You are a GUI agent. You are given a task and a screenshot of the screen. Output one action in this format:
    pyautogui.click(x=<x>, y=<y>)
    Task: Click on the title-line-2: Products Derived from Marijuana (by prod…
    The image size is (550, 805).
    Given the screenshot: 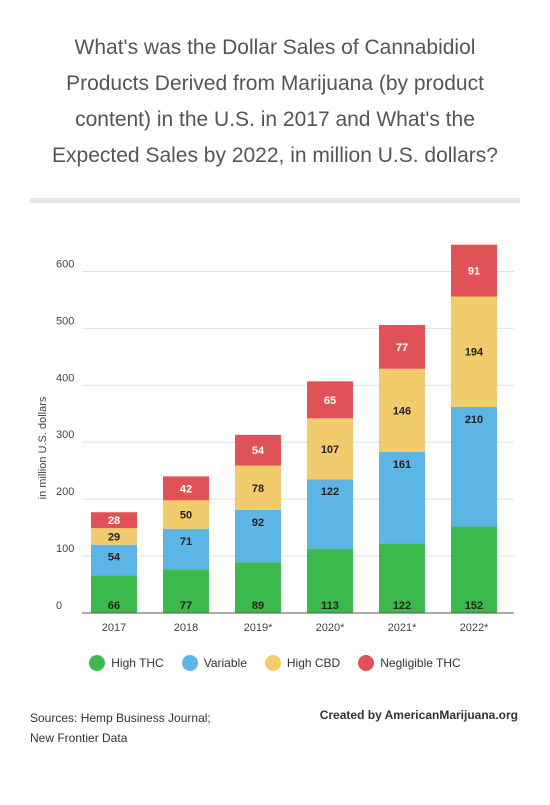 What is the action you would take?
    pyautogui.click(x=275, y=83)
    